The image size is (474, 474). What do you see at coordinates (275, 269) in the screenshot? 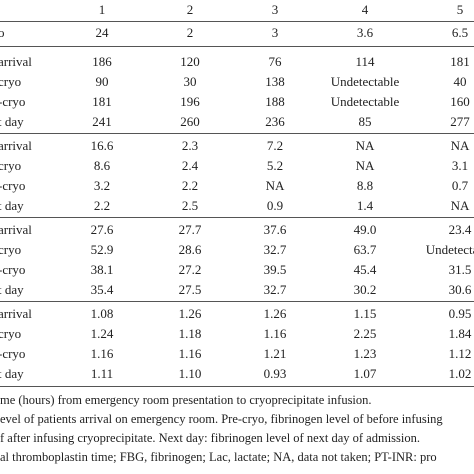
I see `table-cell: 39.5` at bounding box center [275, 269].